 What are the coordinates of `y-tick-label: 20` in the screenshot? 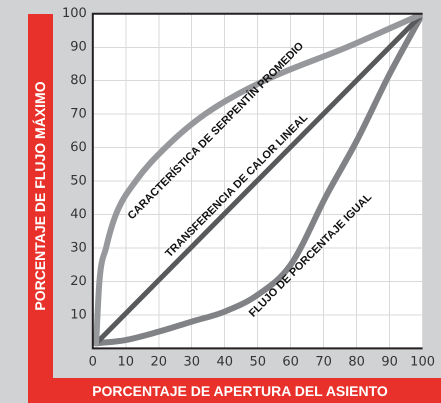 It's located at (78, 281).